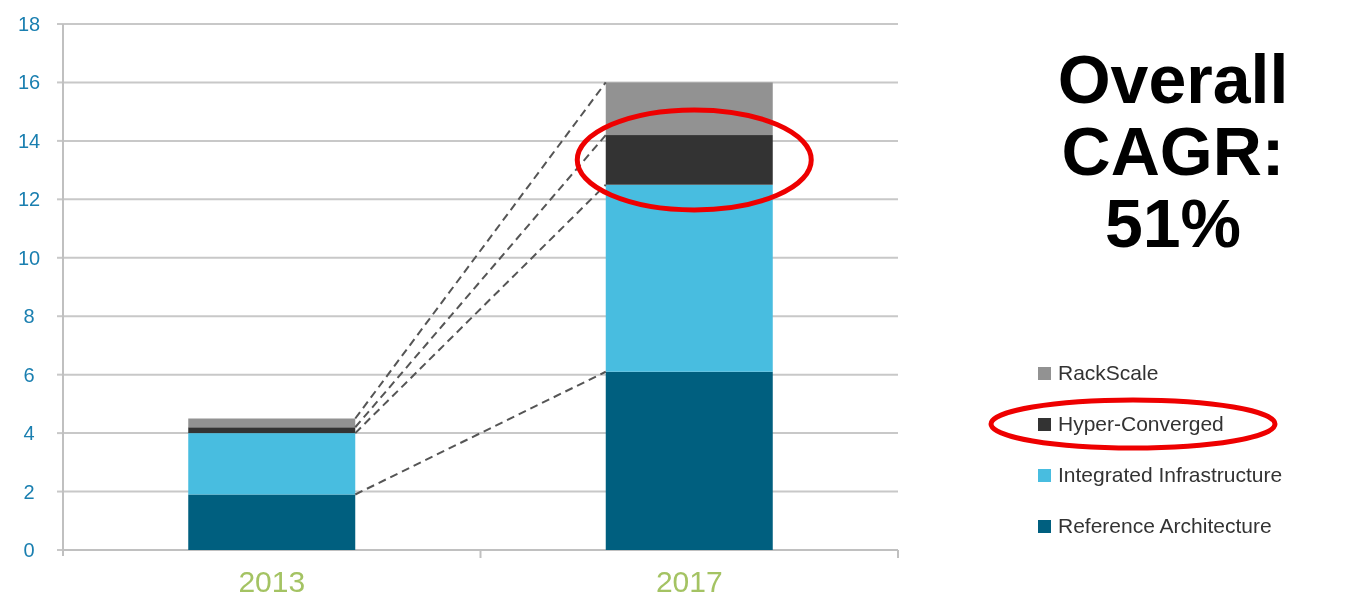  Describe the element at coordinates (29, 491) in the screenshot. I see `y-tick-label: 2` at that location.